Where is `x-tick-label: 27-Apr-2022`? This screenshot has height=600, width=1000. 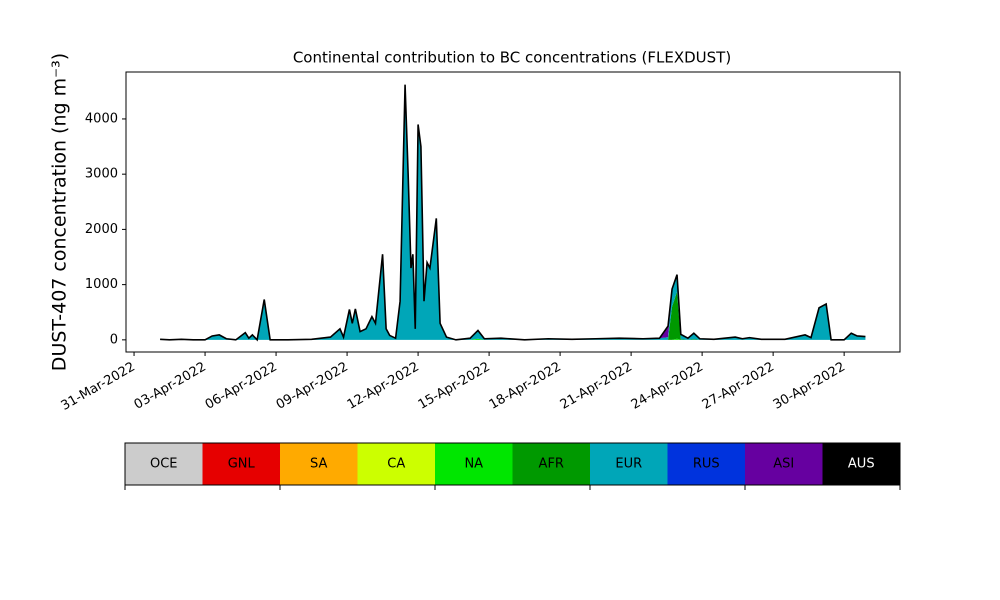
x-tick-label: 27-Apr-2022 is located at coordinates (738, 386).